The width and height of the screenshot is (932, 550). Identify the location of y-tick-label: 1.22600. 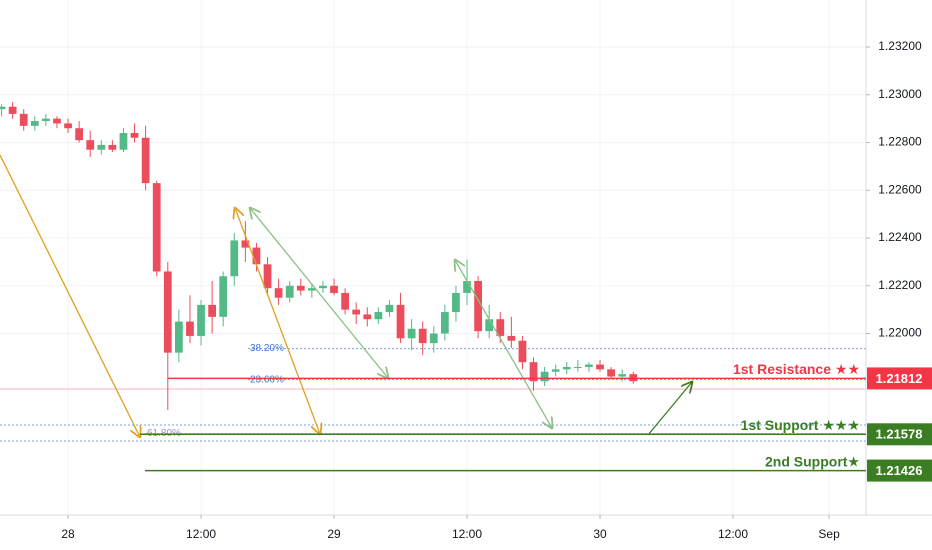
(900, 189).